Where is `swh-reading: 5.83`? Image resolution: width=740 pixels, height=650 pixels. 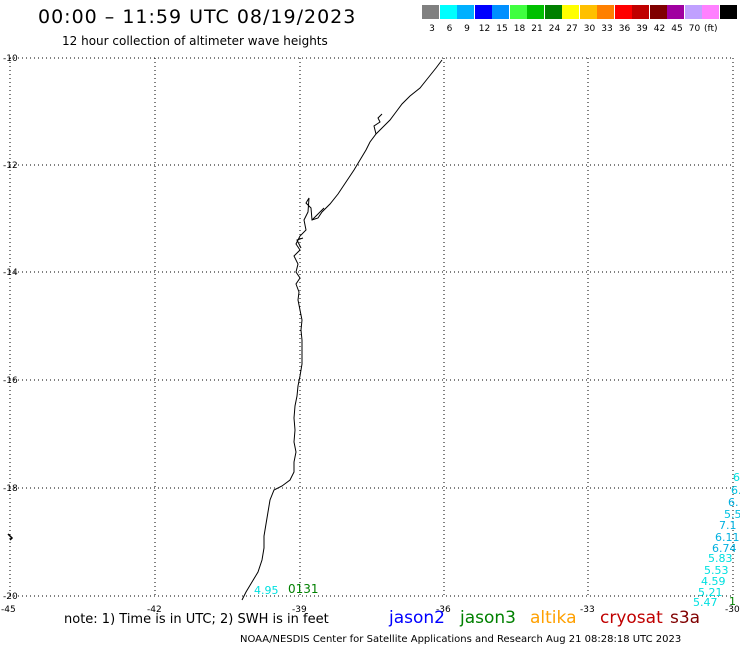
swh-reading: 5.83 is located at coordinates (720, 558).